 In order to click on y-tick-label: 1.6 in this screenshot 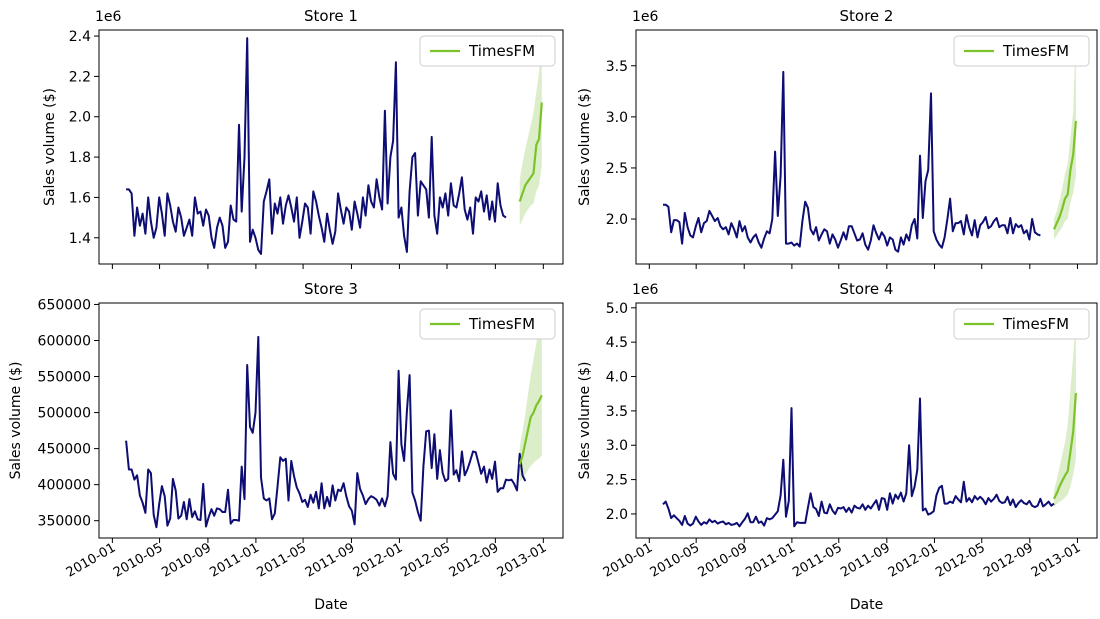, I will do `click(80, 198)`.